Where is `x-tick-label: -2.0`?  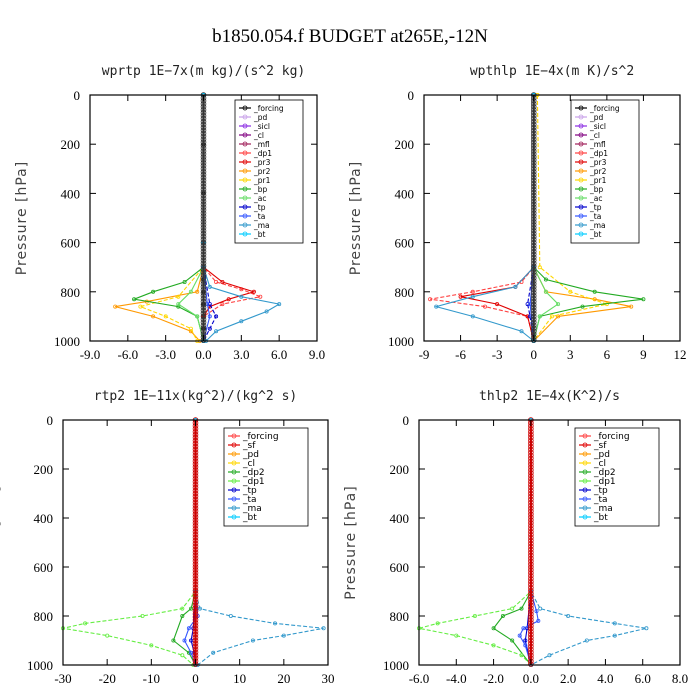
x-tick-label: -2.0 is located at coordinates (493, 678).